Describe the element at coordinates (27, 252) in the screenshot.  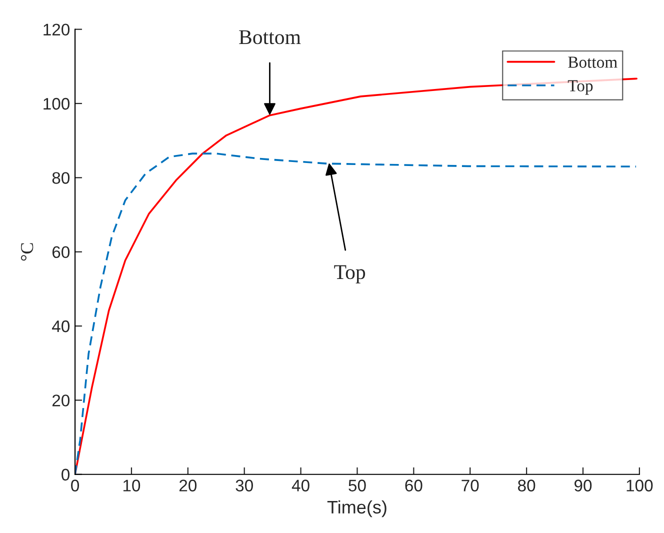
I see `y-axis-title: °C` at that location.